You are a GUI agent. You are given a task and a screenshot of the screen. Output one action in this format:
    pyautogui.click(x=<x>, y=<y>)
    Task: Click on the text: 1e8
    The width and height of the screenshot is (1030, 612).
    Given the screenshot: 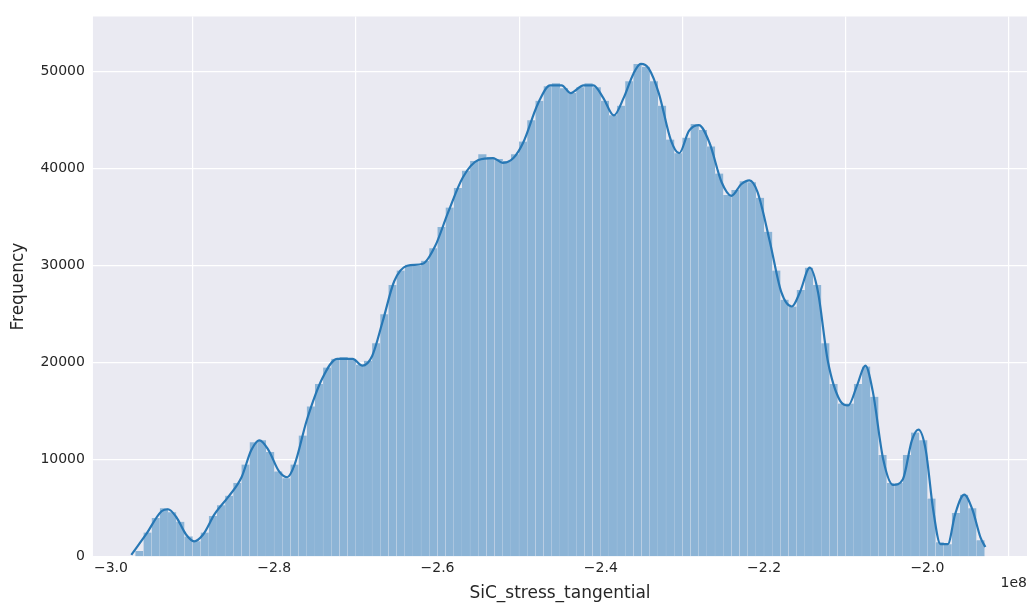 What is the action you would take?
    pyautogui.click(x=1013, y=582)
    